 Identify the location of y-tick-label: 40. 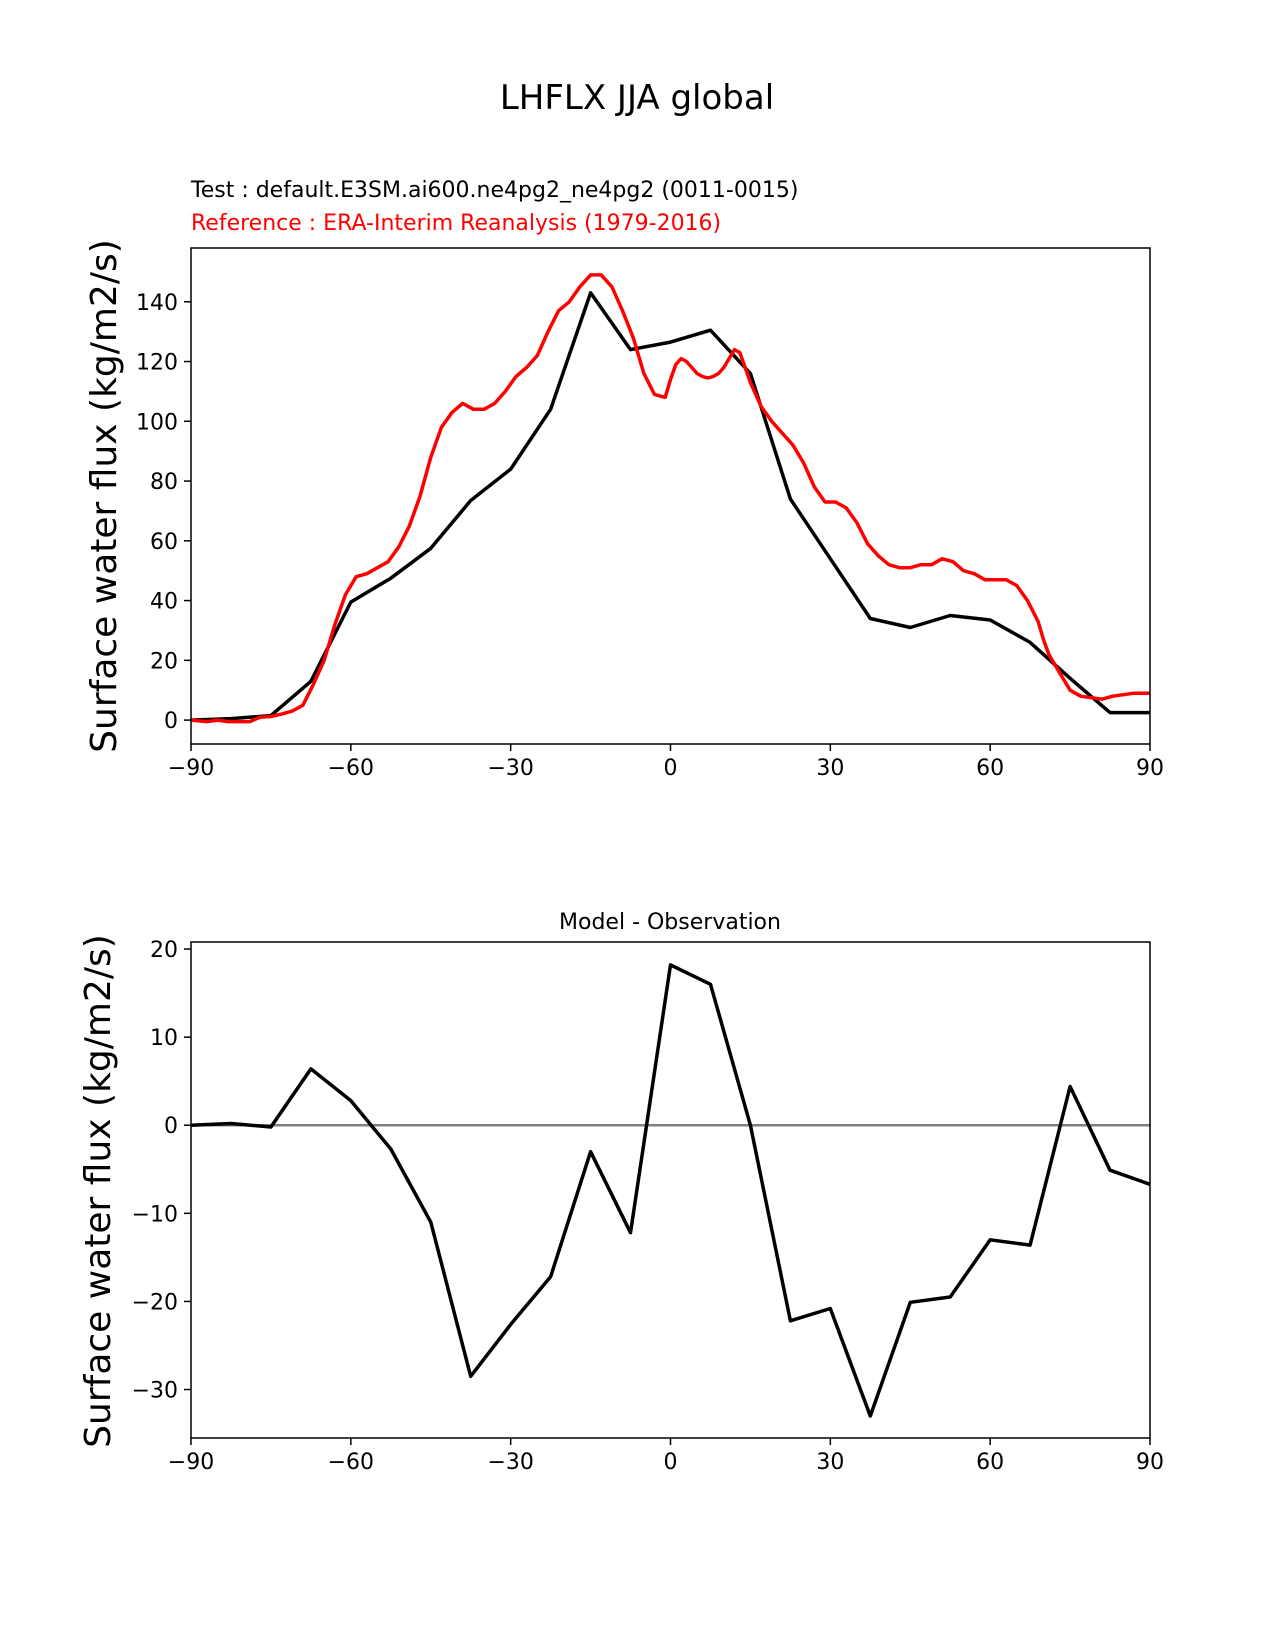
(164, 602).